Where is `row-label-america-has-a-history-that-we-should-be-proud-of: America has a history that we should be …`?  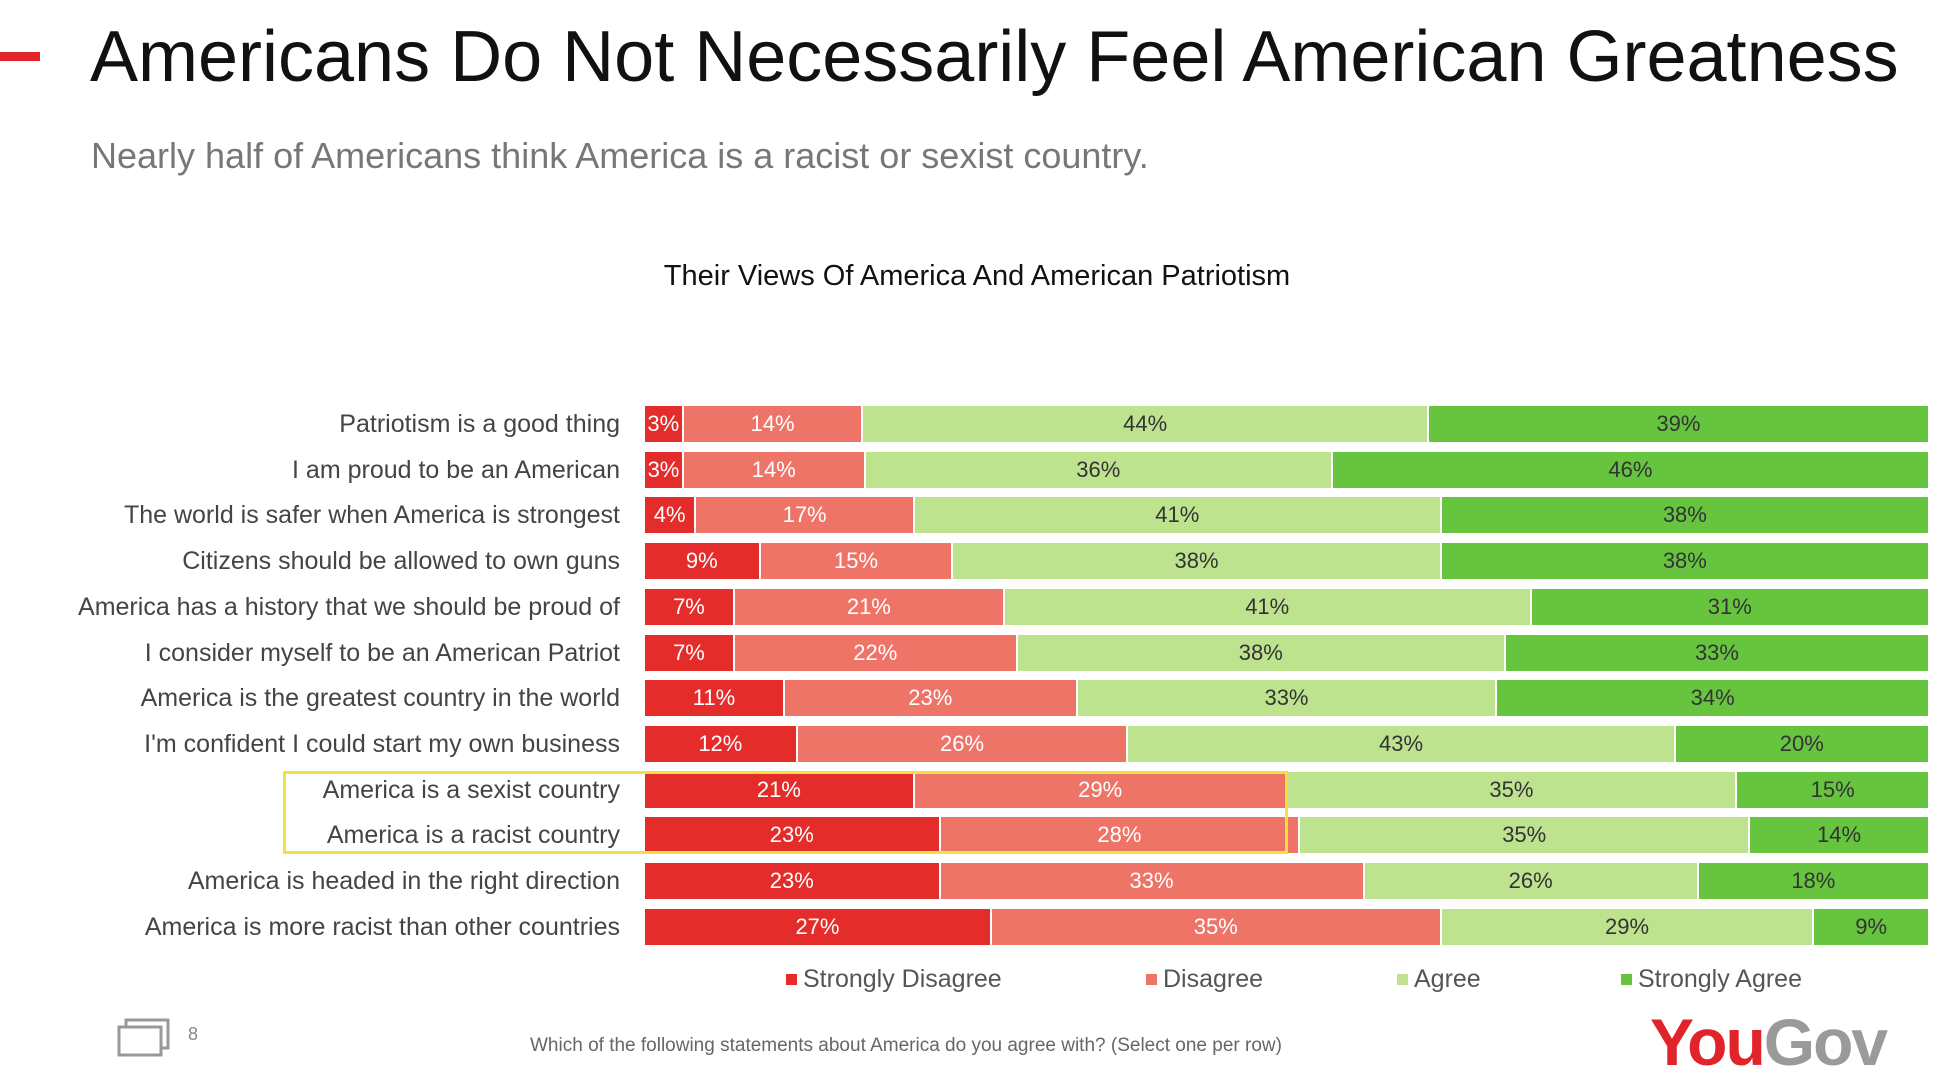 row-label-america-has-a-history-that-we-should-be-proud-of: America has a history that we should be … is located at coordinates (349, 606).